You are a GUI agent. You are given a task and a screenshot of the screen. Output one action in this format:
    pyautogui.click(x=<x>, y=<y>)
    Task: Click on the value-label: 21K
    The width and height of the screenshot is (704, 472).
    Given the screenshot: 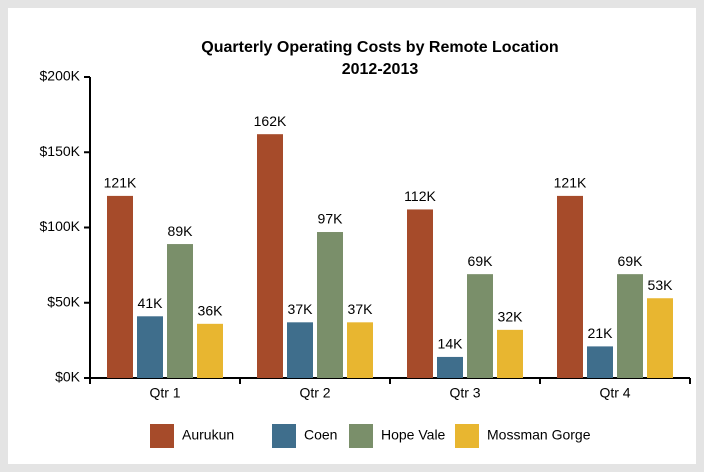 What is the action you would take?
    pyautogui.click(x=601, y=333)
    